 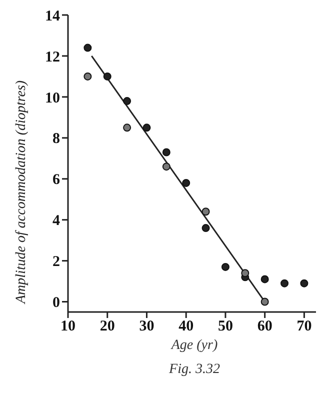 I want to click on x-tick-label: 60, so click(x=264, y=326).